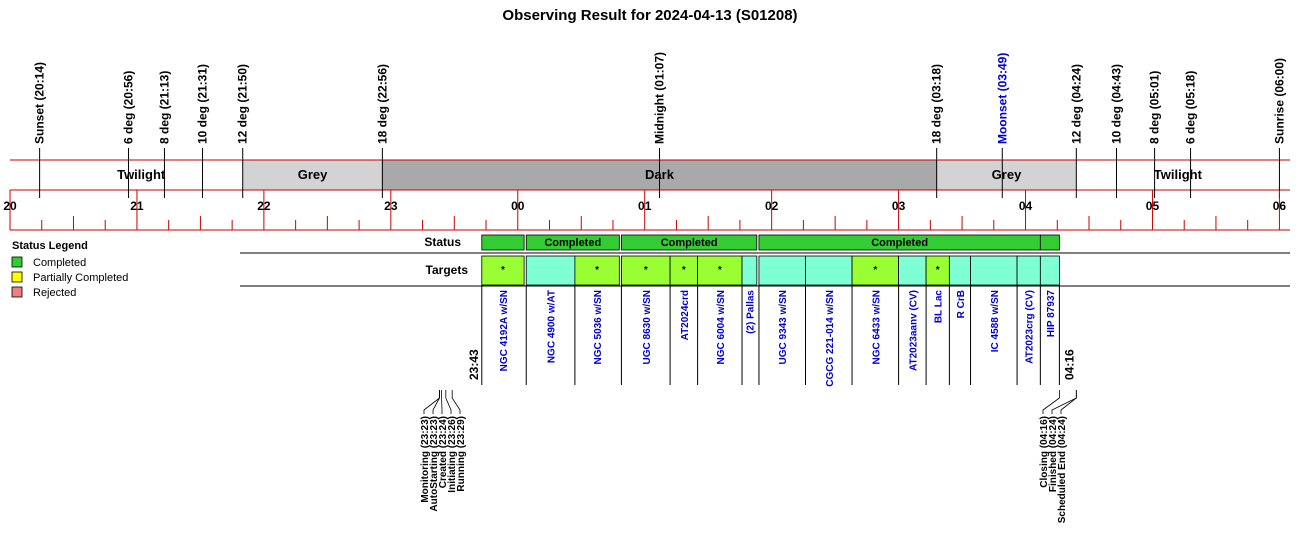  Describe the element at coordinates (461, 454) in the screenshot. I see `run-status-label: Running (23:29)` at that location.